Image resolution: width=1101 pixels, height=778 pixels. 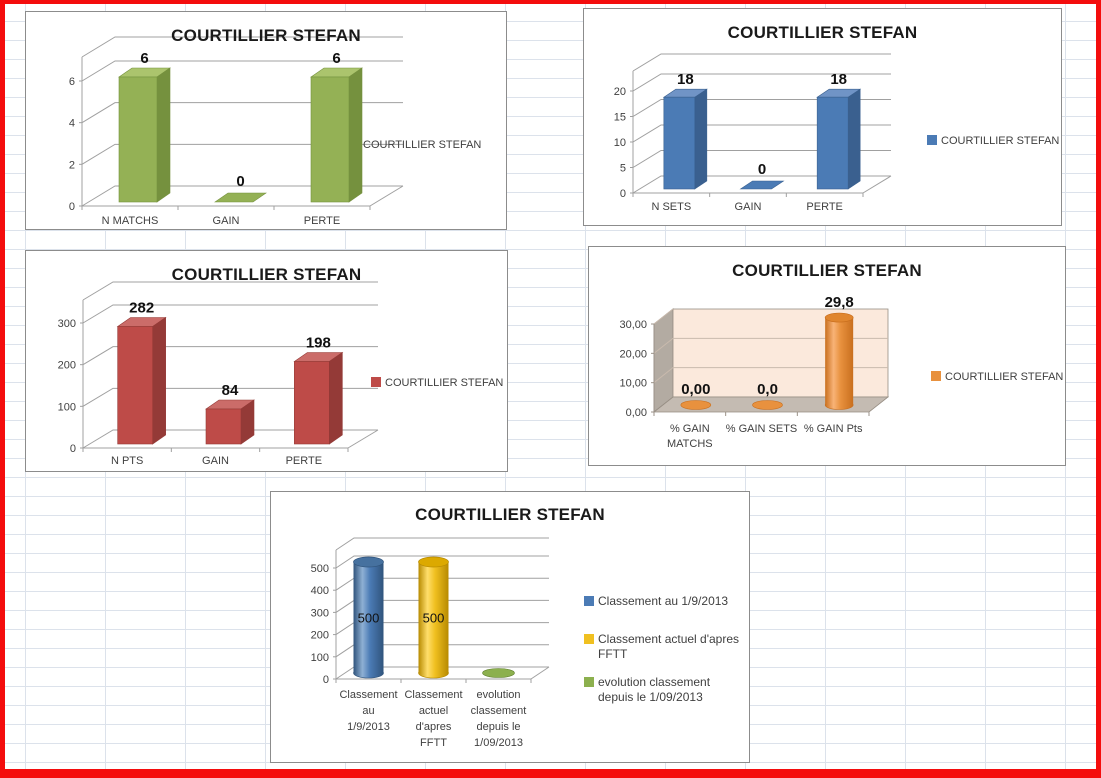 I want to click on category-label: d'apres, so click(x=434, y=727).